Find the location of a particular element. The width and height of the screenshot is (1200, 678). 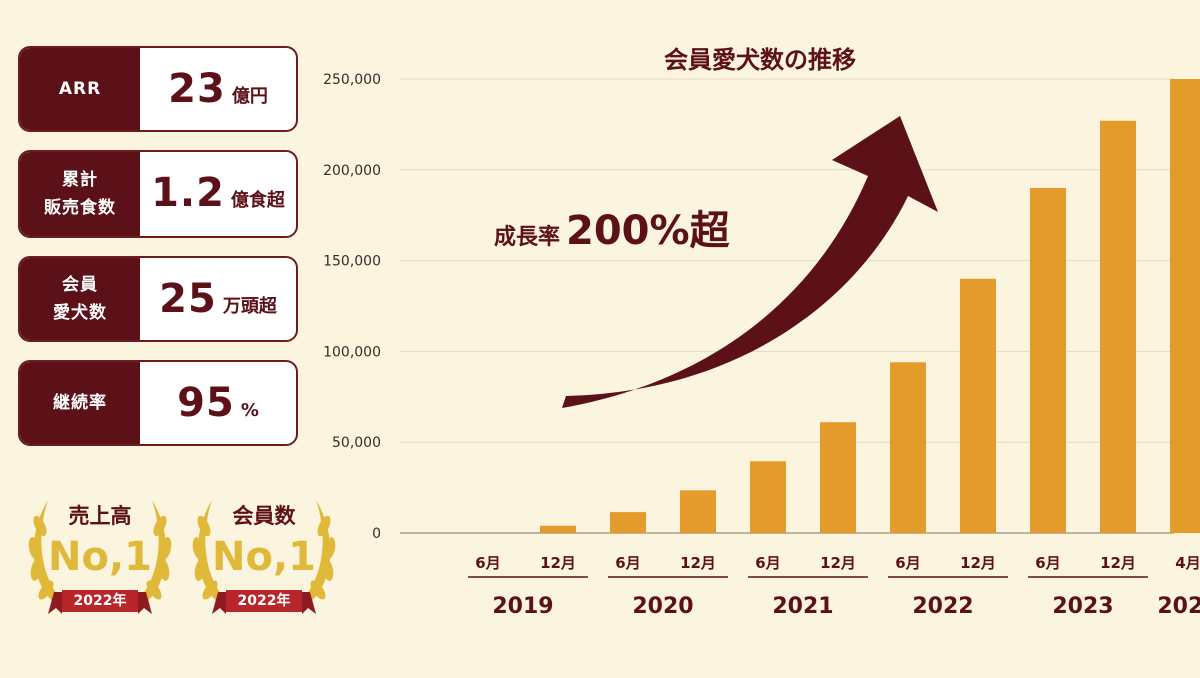

y-tick-label: 100,000 is located at coordinates (352, 352).